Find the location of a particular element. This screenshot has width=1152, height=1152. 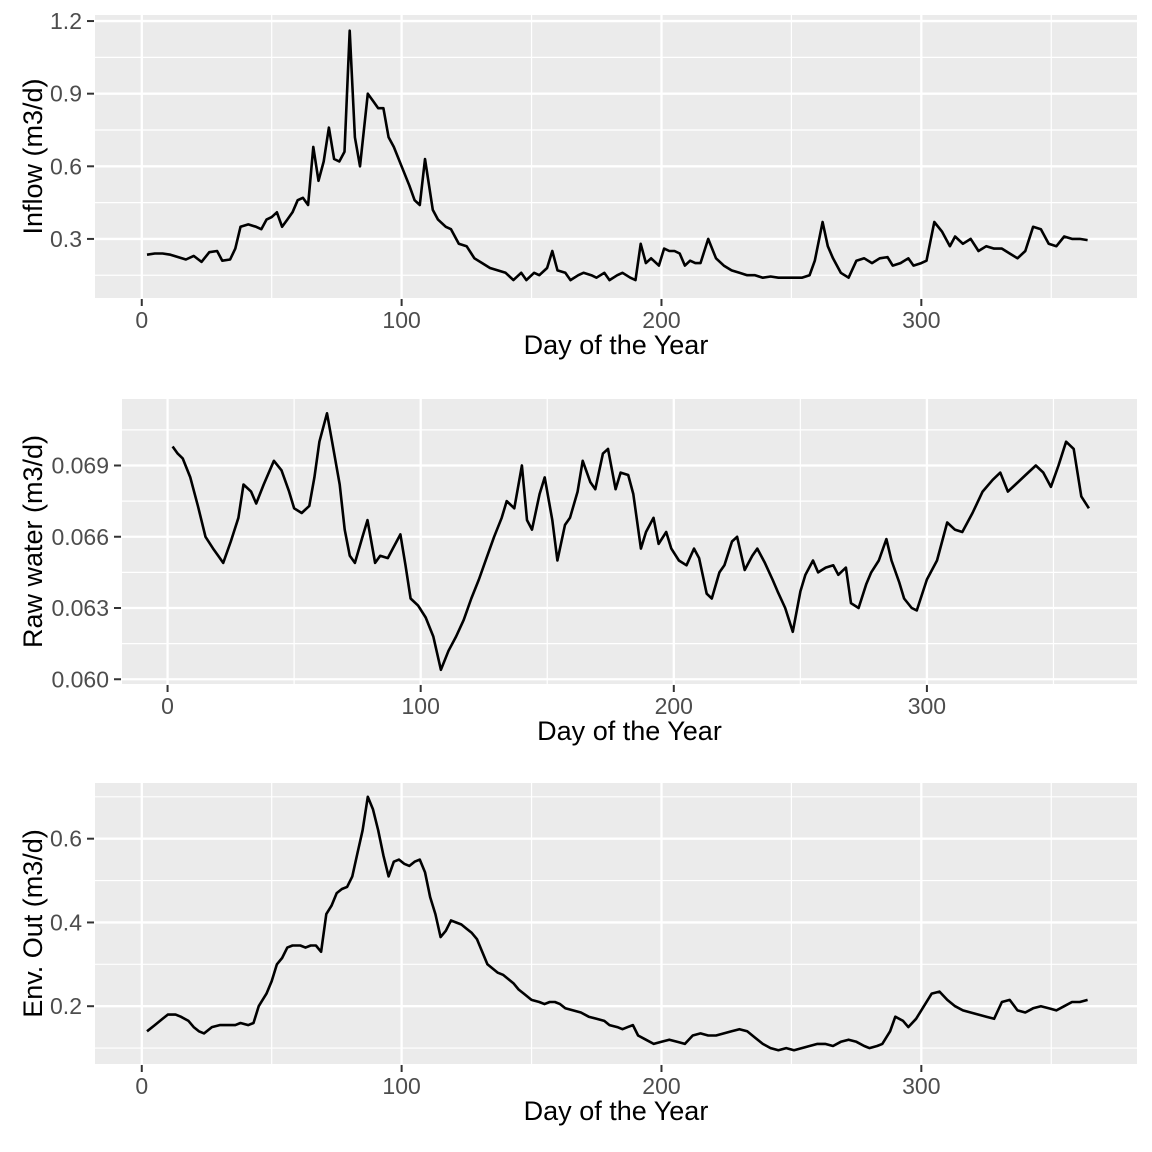

y-tick-label: 0.060 is located at coordinates (80, 679).